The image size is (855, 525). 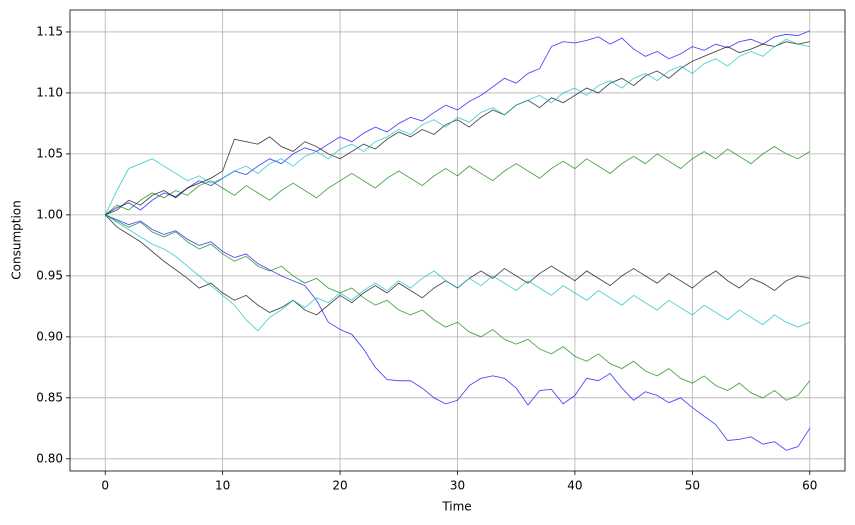 What do you see at coordinates (17, 239) in the screenshot?
I see `y-axis-label: Consumption` at bounding box center [17, 239].